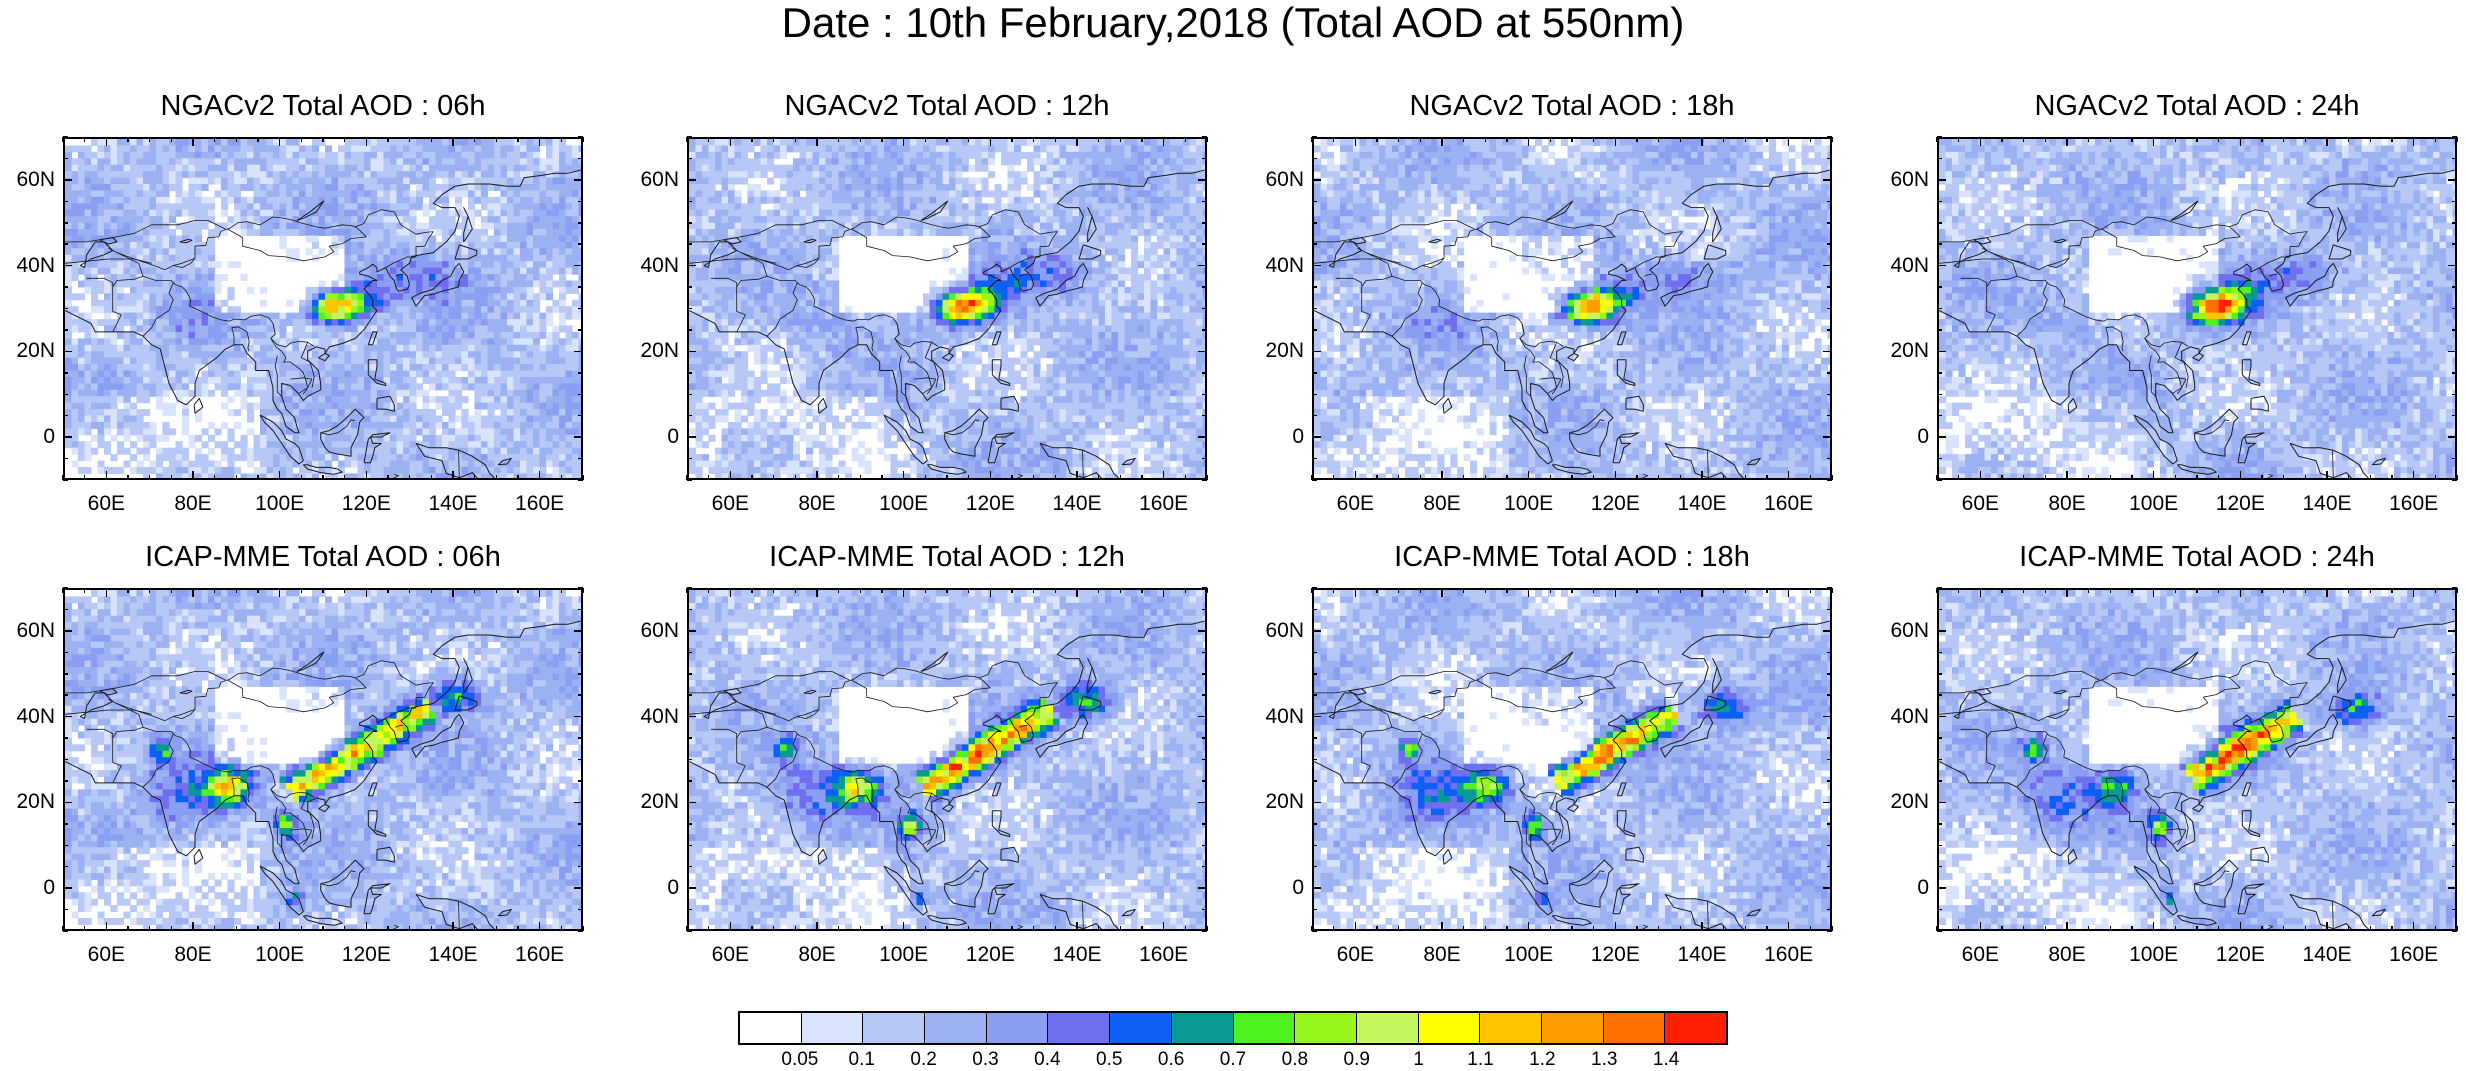  Describe the element at coordinates (1901, 180) in the screenshot. I see `lat-tick-label: 60N` at that location.